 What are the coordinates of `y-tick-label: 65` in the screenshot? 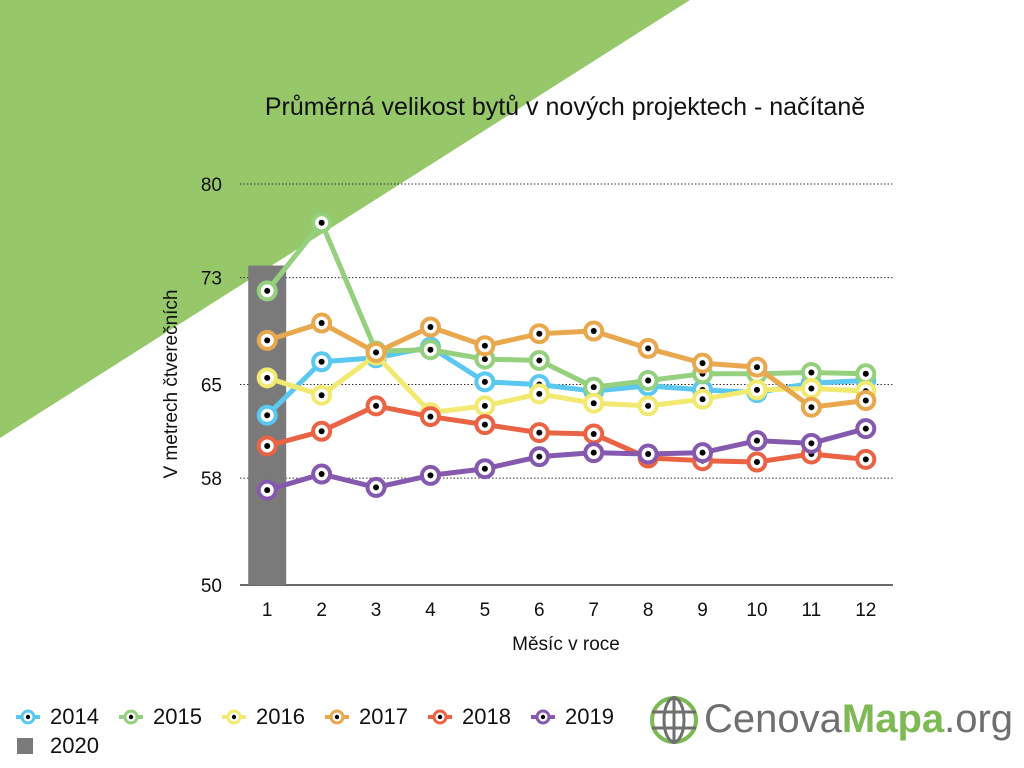 It's located at (211, 386).